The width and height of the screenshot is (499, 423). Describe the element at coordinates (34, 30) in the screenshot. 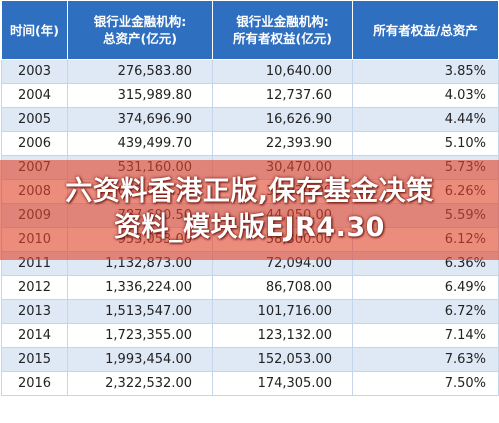

I see `header-year: 时间(年)` at that location.